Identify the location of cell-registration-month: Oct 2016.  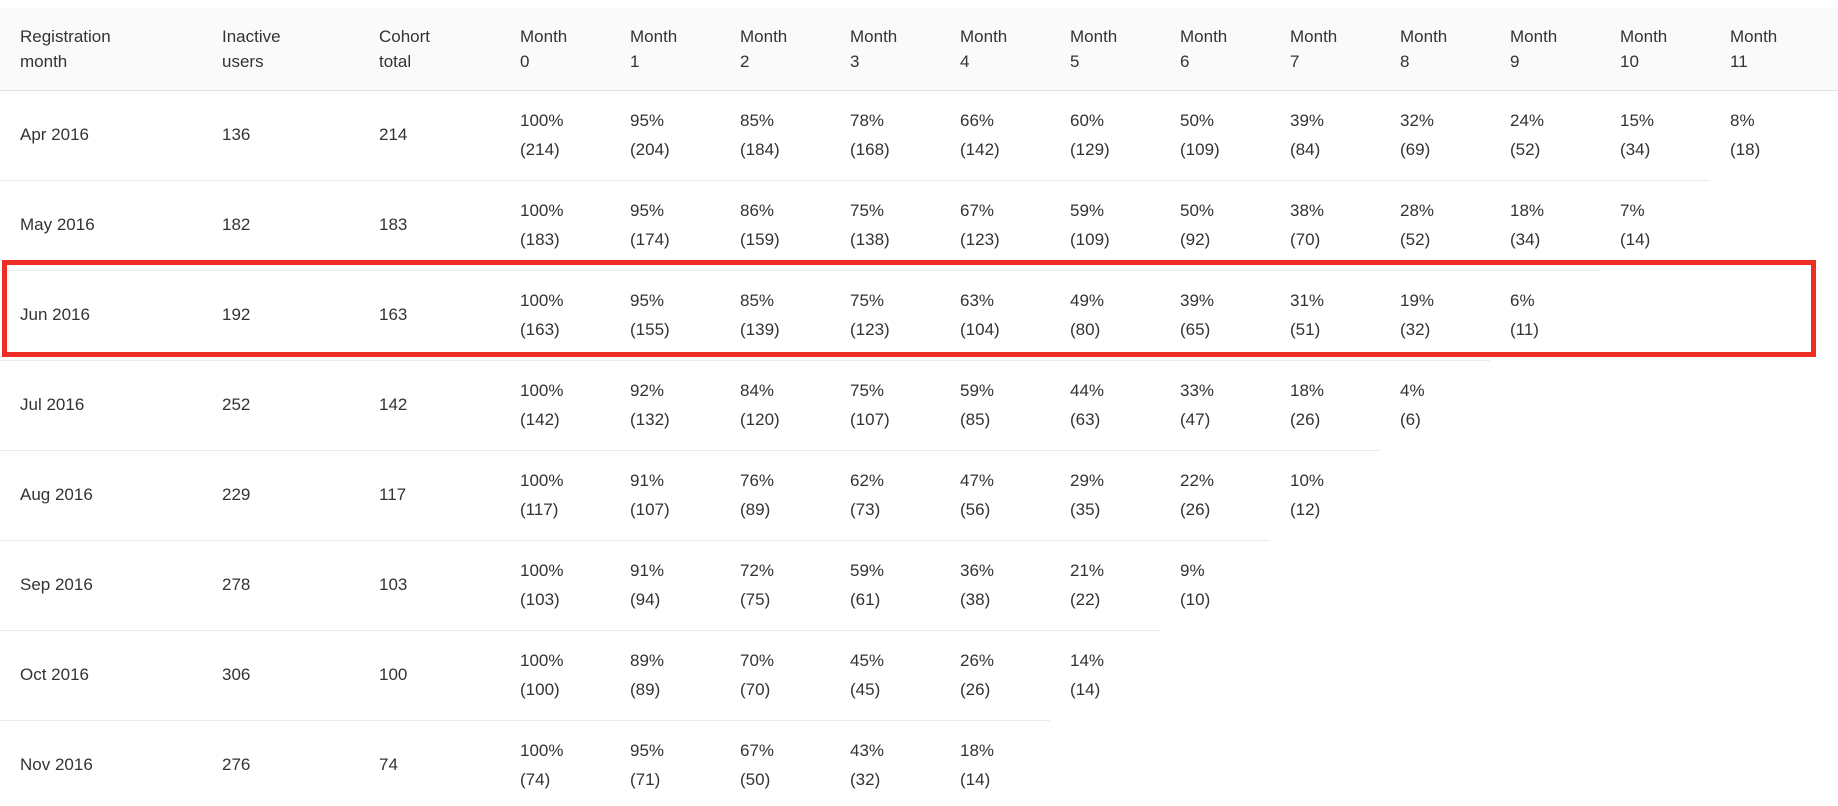
(101, 674).